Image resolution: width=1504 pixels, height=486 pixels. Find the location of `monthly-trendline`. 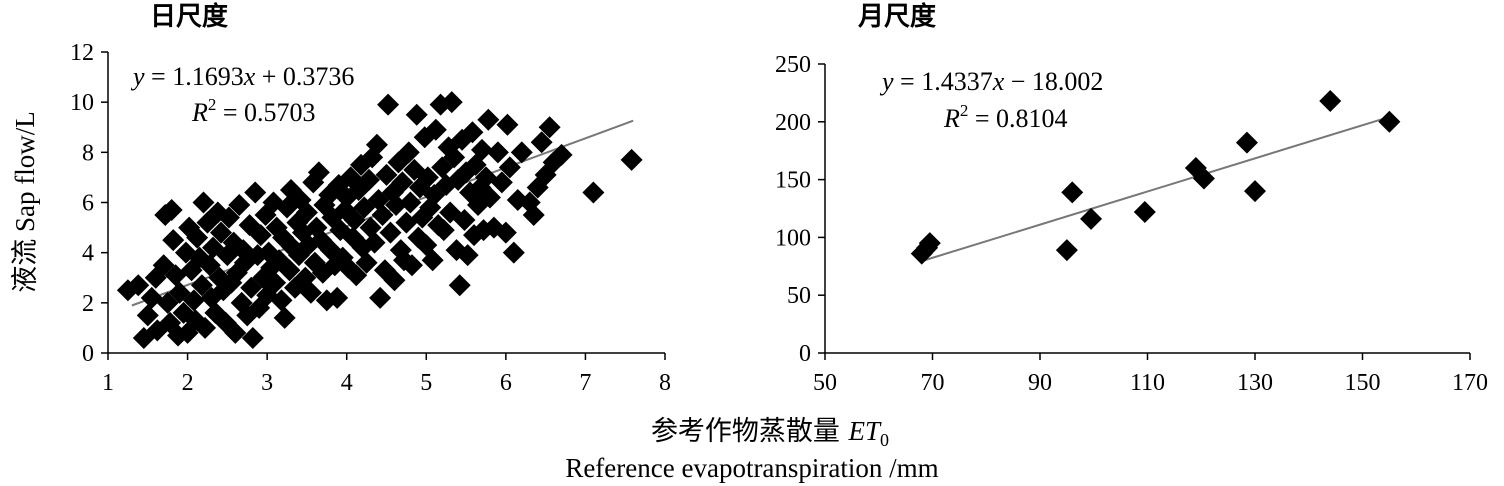

monthly-trendline is located at coordinates (1155, 189).